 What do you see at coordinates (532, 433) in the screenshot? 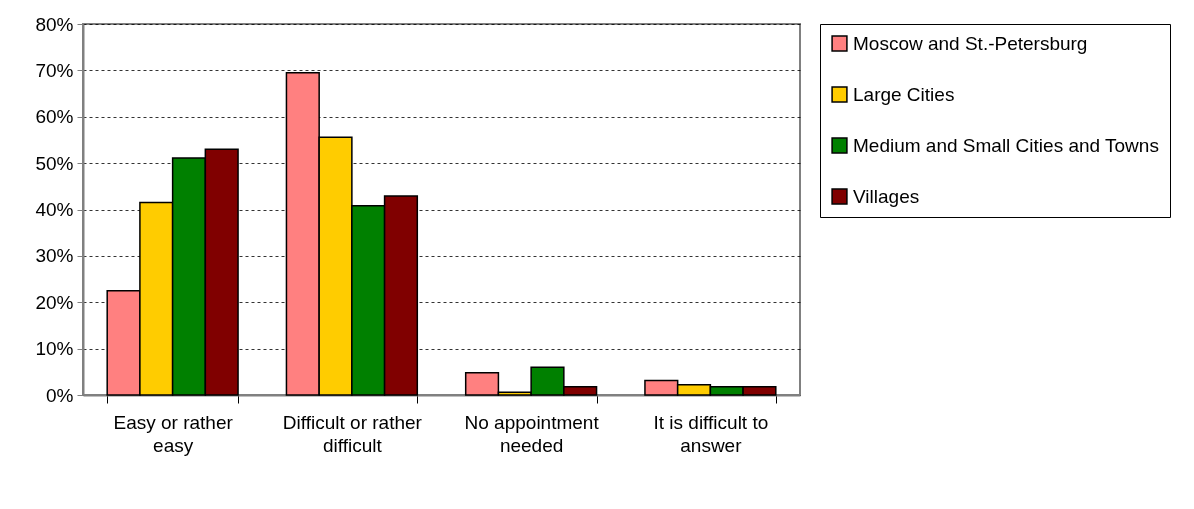
I see `x-tick-label: No appointment needed` at bounding box center [532, 433].